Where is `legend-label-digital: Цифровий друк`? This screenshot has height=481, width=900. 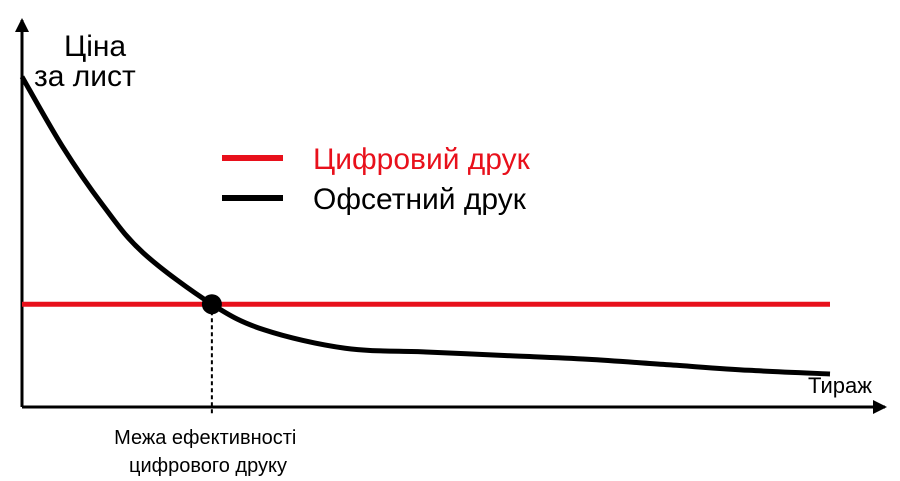 legend-label-digital: Цифровий друк is located at coordinates (422, 159).